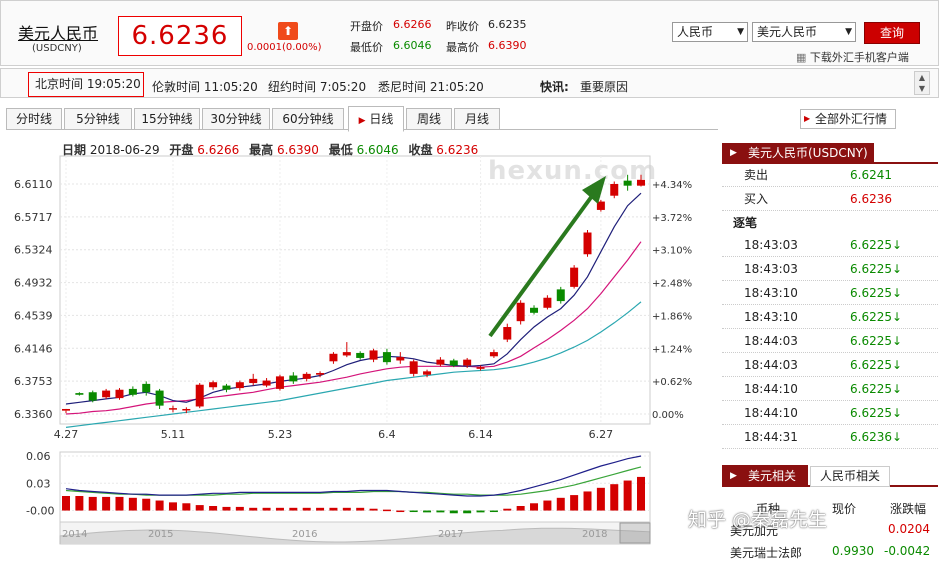 This screenshot has height=561, width=939. Describe the element at coordinates (366, 47) in the screenshot. I see `low-label: 最低价` at that location.